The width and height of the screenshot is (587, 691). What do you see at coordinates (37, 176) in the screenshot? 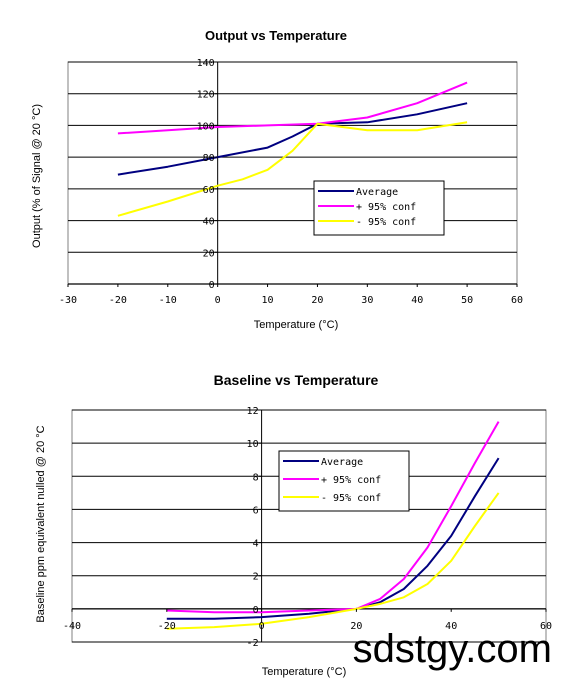
I see `chart1-y-axis-label: Output (% of Signal @ 20 °C)` at bounding box center [37, 176].